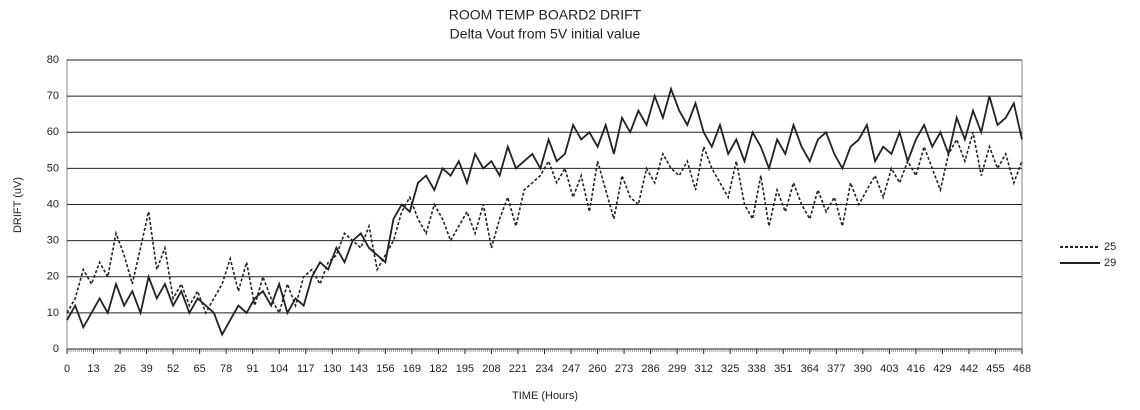  I want to click on x-tick-label: 416, so click(916, 369).